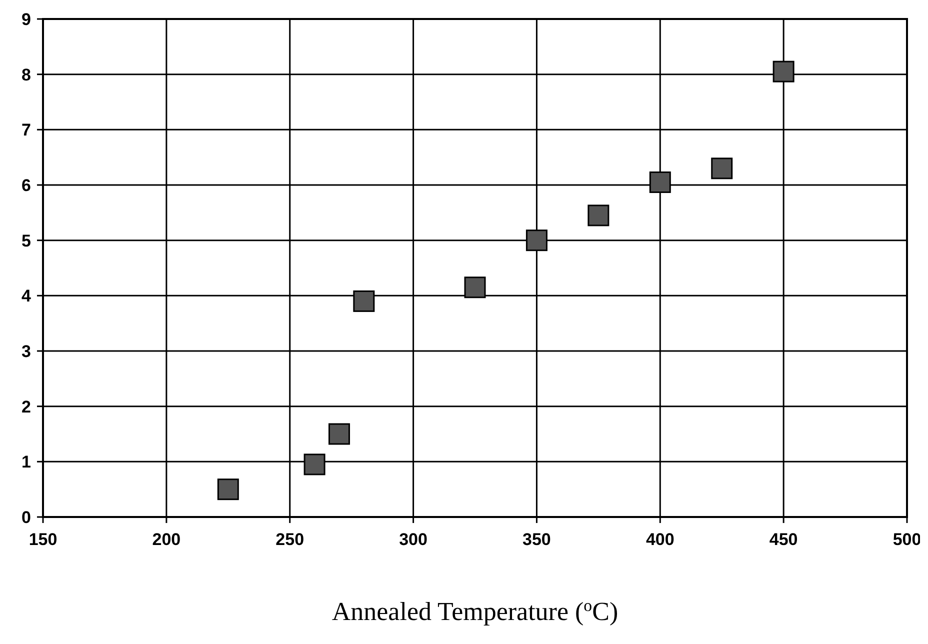 The width and height of the screenshot is (928, 644). What do you see at coordinates (536, 539) in the screenshot?
I see `x-tick-label: 350` at bounding box center [536, 539].